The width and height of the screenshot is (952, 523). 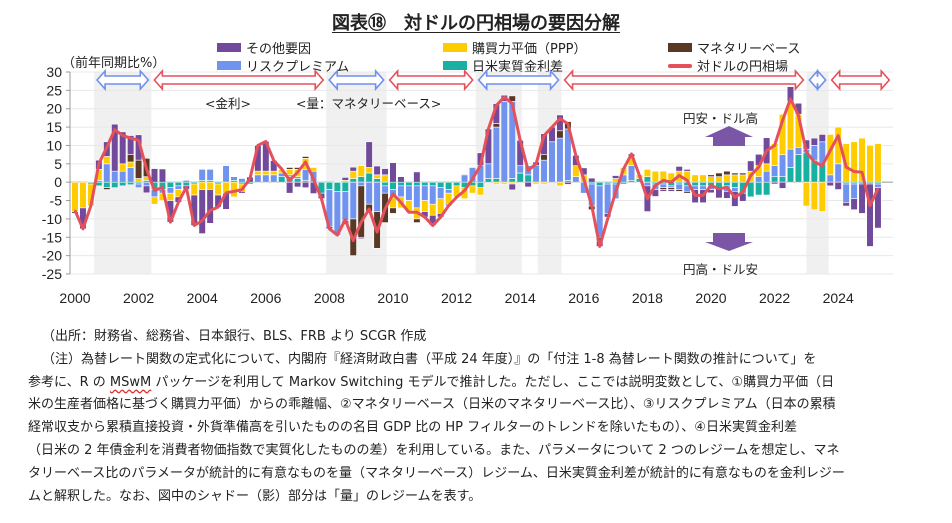 I want to click on legend-swatch-line, so click(x=680, y=65).